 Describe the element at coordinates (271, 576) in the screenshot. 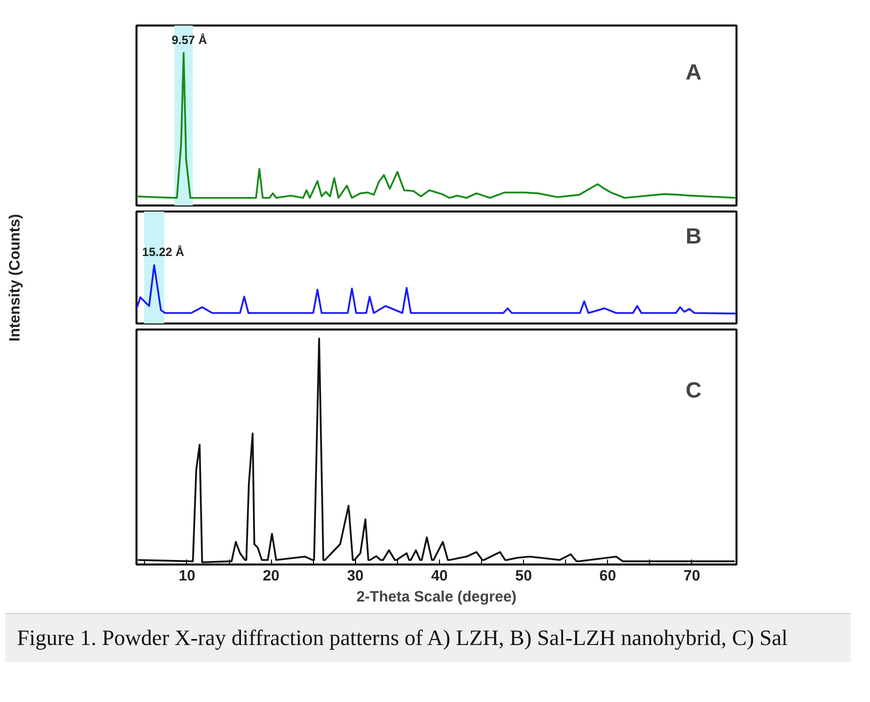

I see `x-tick-label: 20` at that location.